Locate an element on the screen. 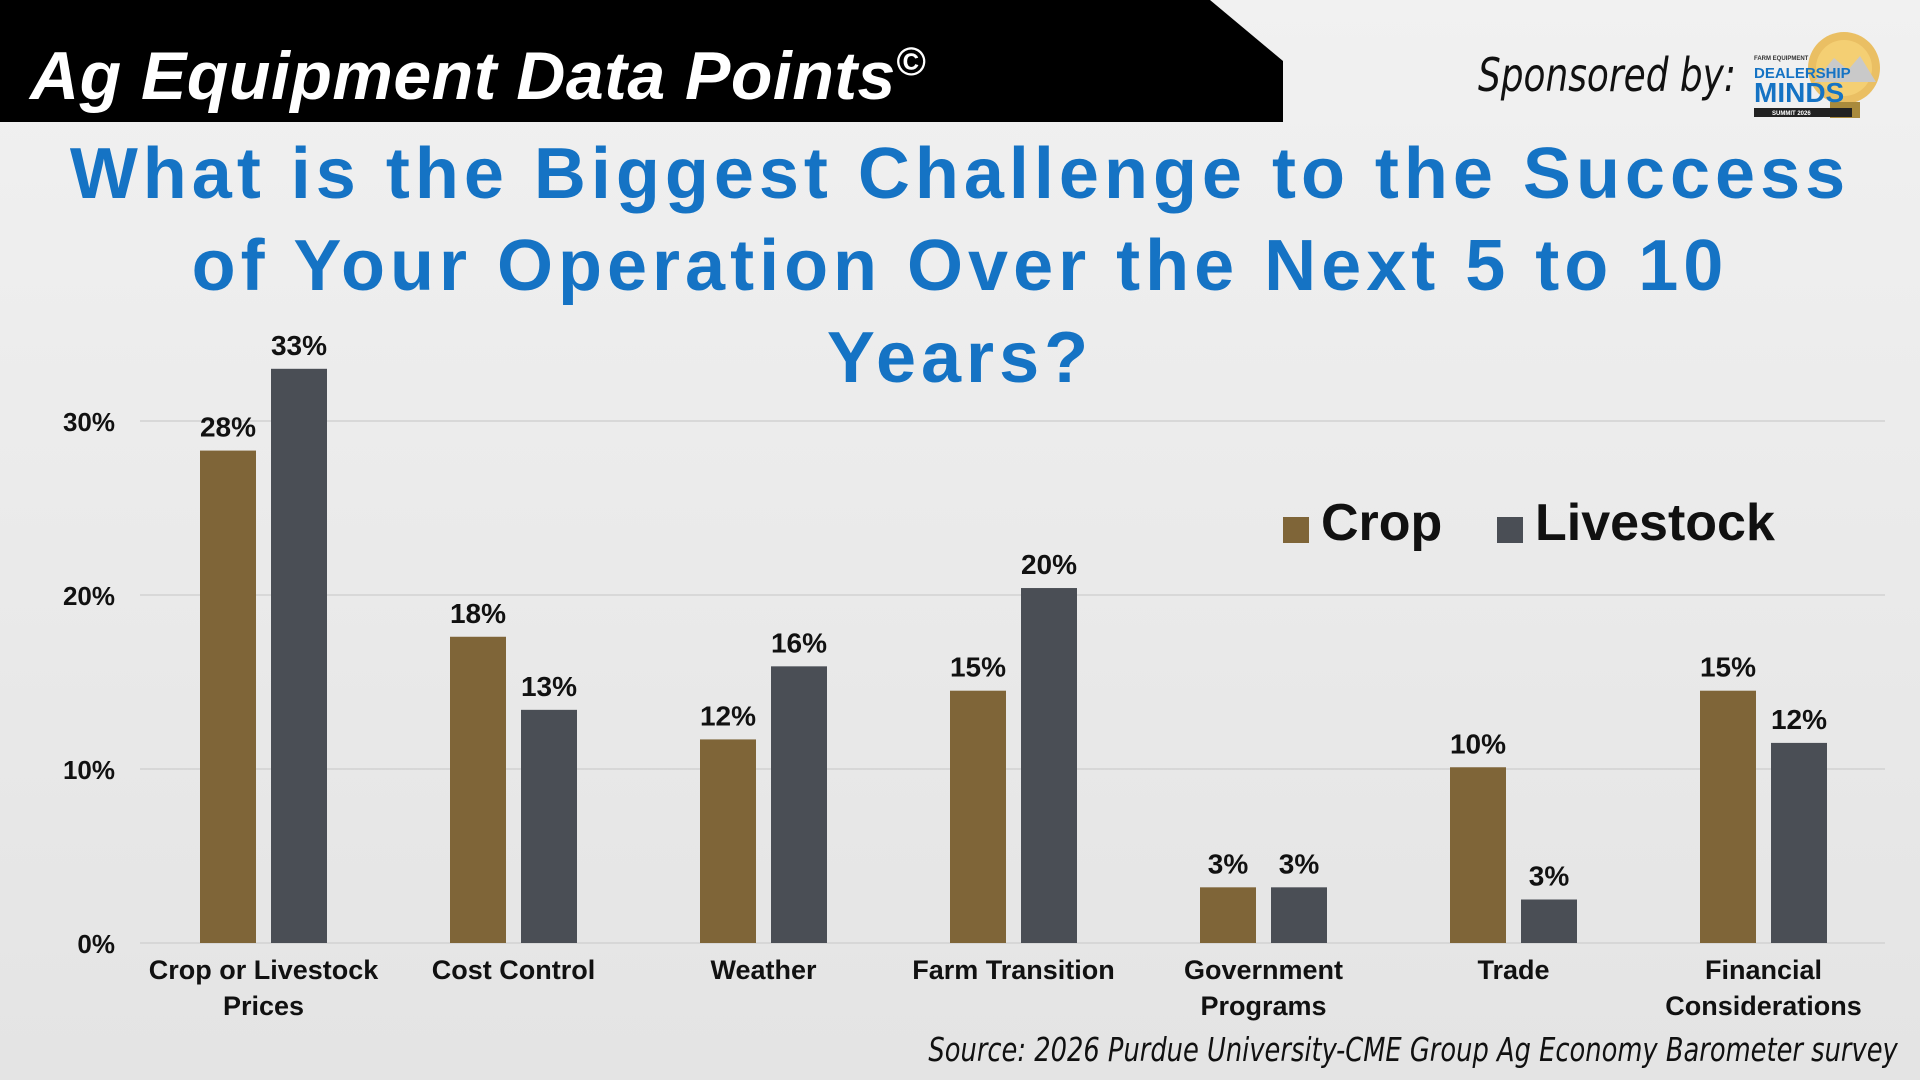 This screenshot has width=1920, height=1080. legend-label-livestock: Livestock is located at coordinates (1655, 523).